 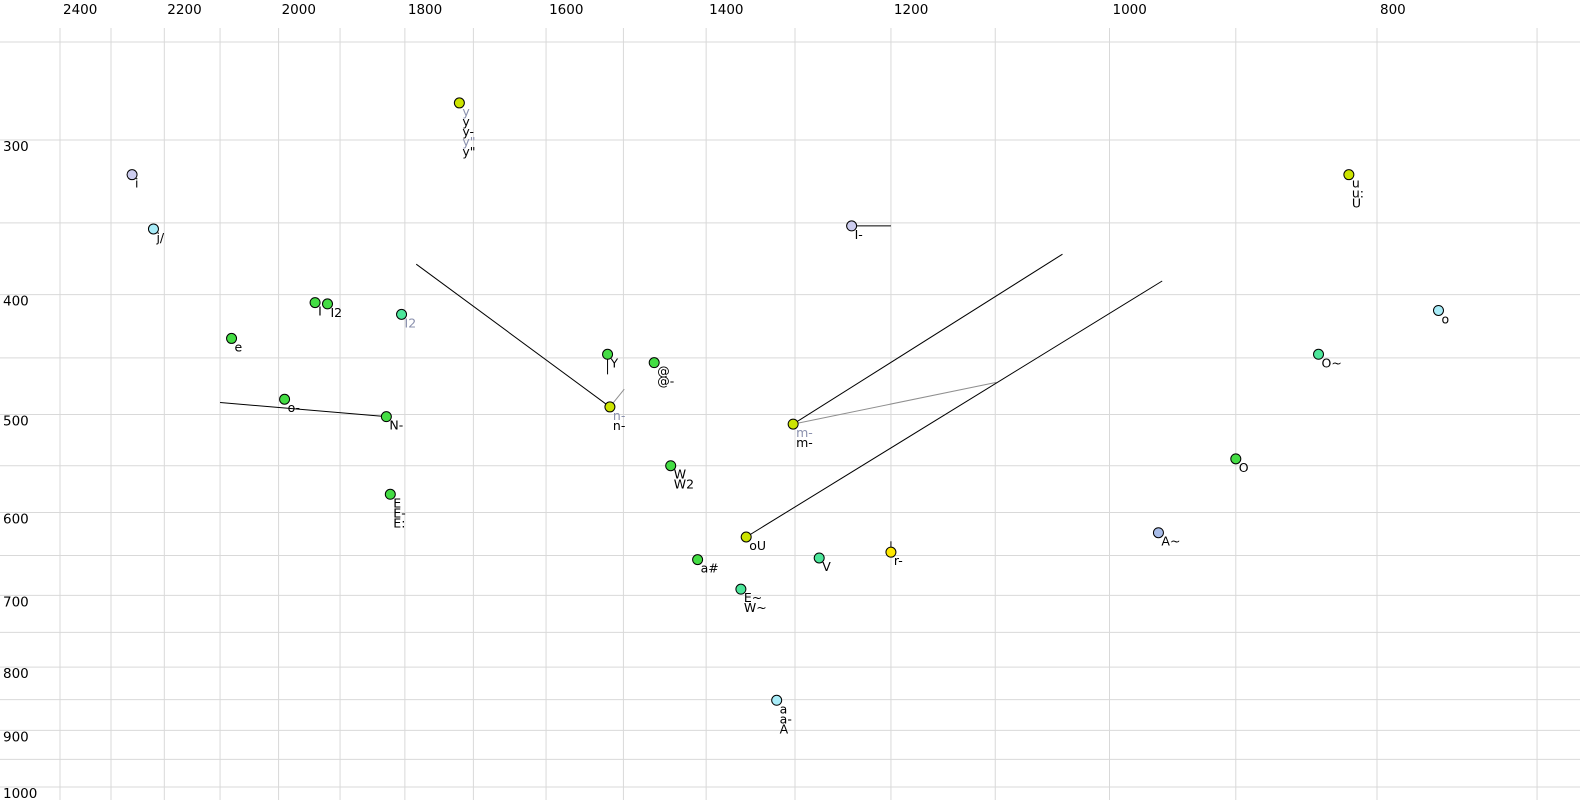 I want to click on y-tick-500: 500, so click(x=16, y=422).